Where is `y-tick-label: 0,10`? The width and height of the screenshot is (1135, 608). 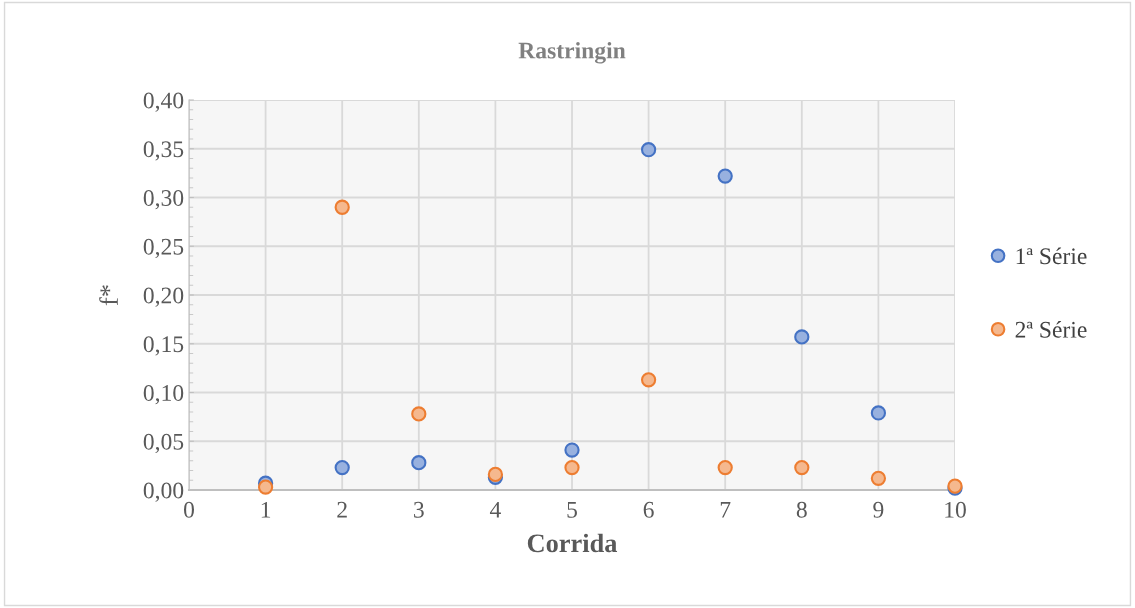 y-tick-label: 0,10 is located at coordinates (163, 394).